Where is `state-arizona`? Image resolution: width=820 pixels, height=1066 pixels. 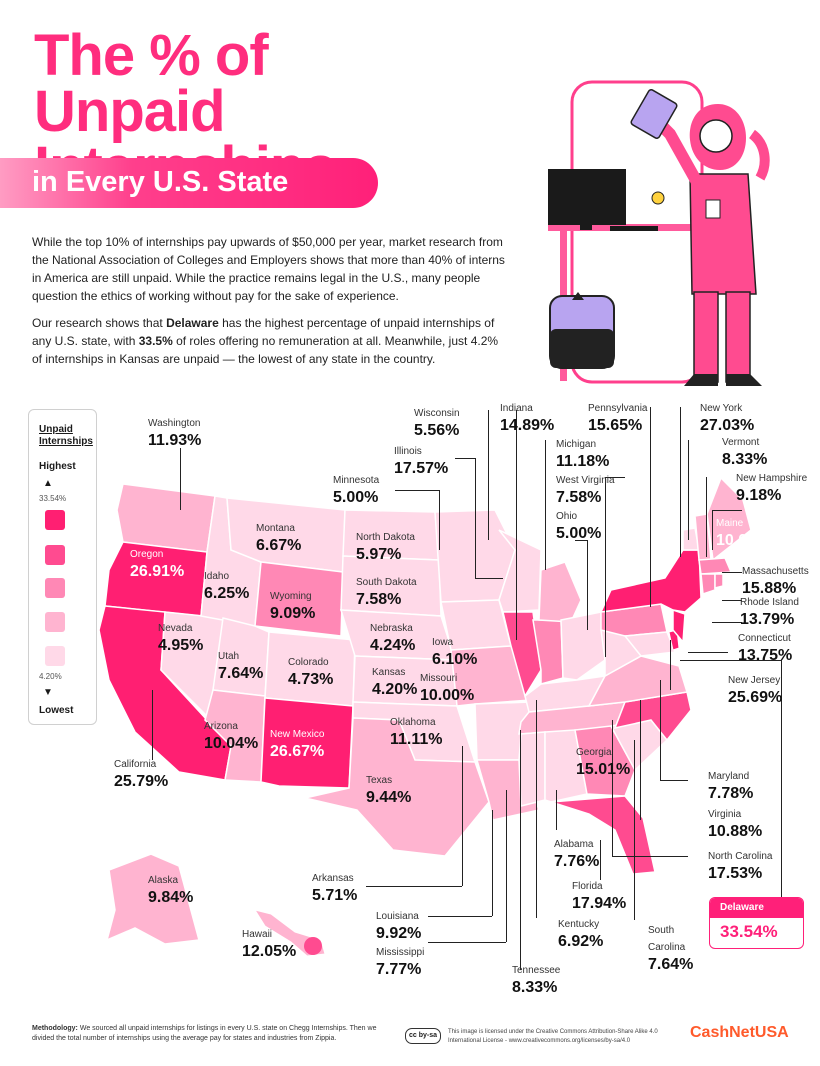 state-arizona is located at coordinates (235, 736).